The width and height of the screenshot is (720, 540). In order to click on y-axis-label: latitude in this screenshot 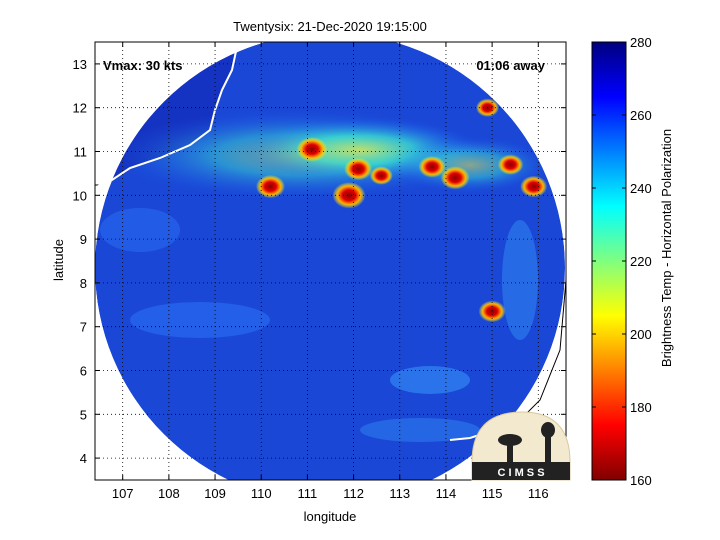, I will do `click(58, 260)`.